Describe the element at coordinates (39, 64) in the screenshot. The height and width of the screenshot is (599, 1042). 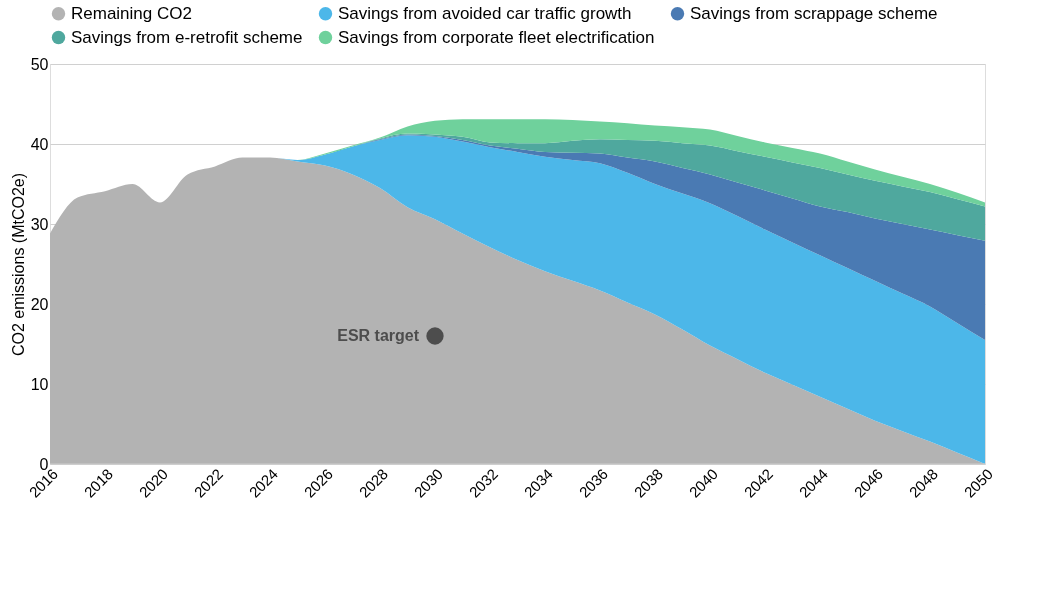
I see `y-tick-label: 50` at that location.